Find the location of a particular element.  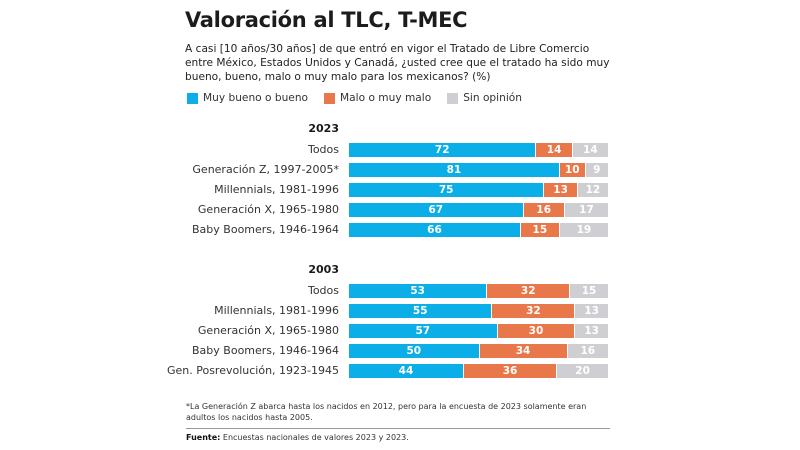

bar-segment-bad: 13 is located at coordinates (560, 190).